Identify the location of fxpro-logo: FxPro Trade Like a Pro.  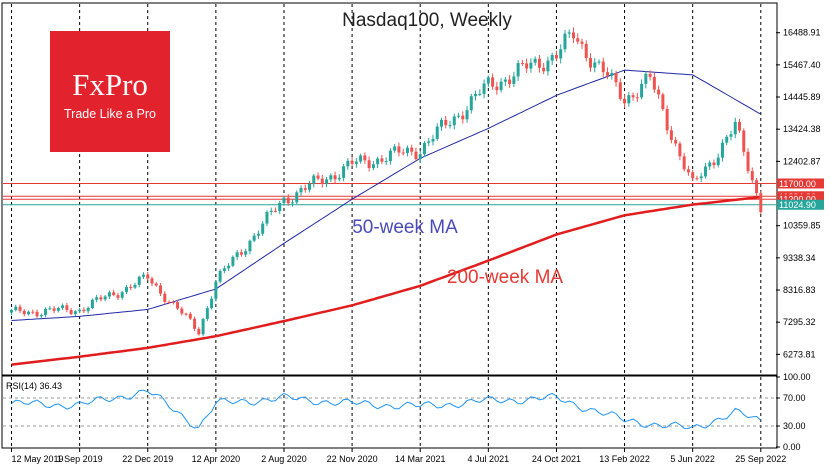
(110, 91).